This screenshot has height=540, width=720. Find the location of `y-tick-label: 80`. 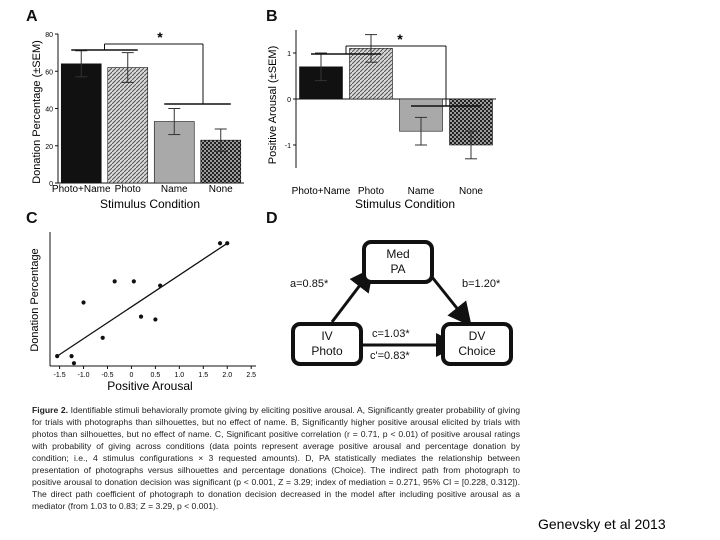

y-tick-label: 80 is located at coordinates (49, 35).